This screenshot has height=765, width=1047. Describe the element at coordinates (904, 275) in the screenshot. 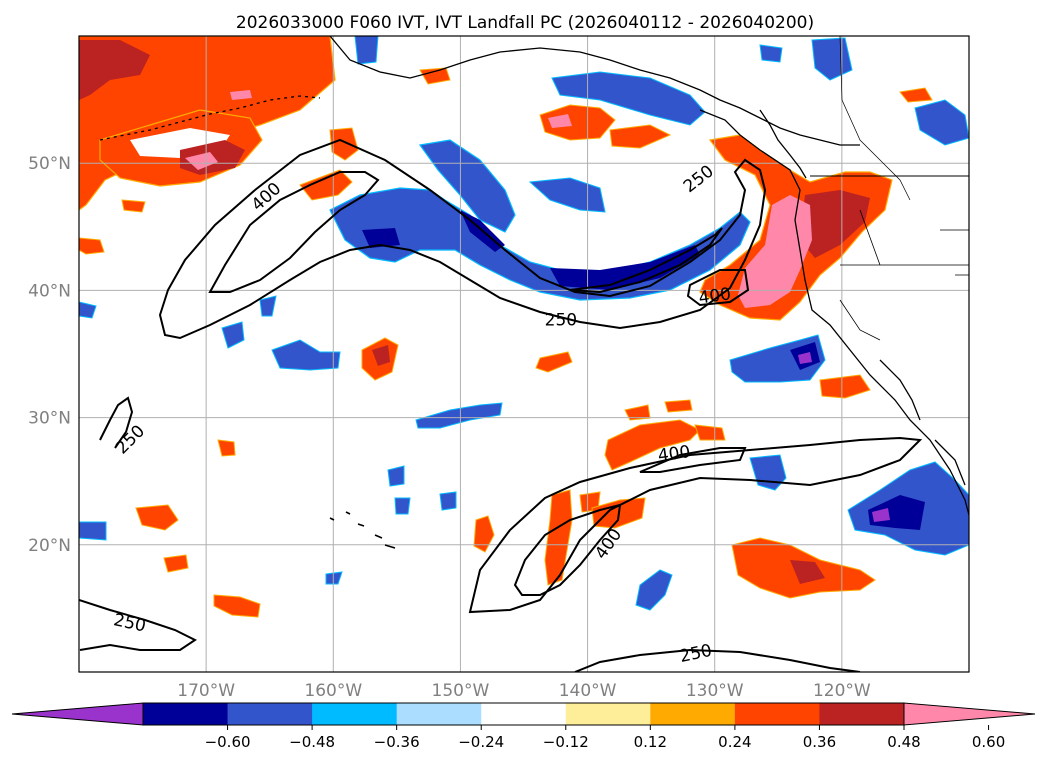

I see `state-border` at that location.